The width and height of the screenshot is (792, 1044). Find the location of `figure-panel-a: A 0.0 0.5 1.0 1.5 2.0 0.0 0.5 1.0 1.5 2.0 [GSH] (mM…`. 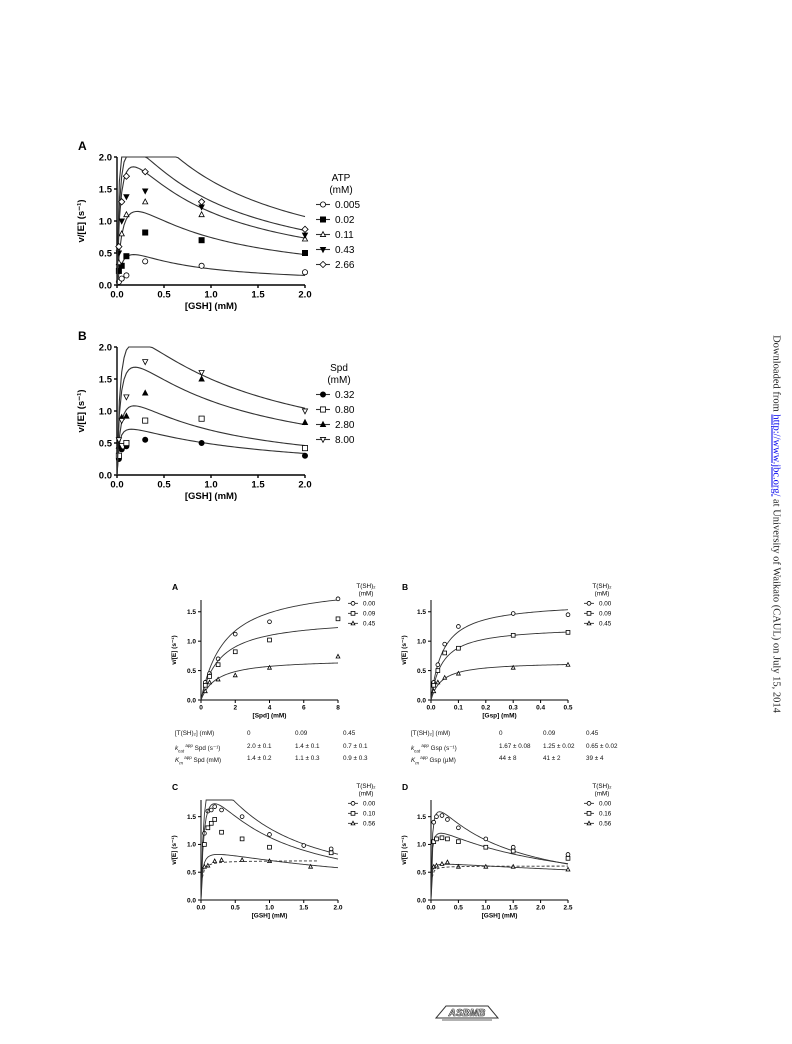

figure-panel-a: A 0.0 0.5 1.0 1.5 2.0 0.0 0.5 1.0 1.5 2.0 [GSH] (mM… is located at coordinates (237, 227).